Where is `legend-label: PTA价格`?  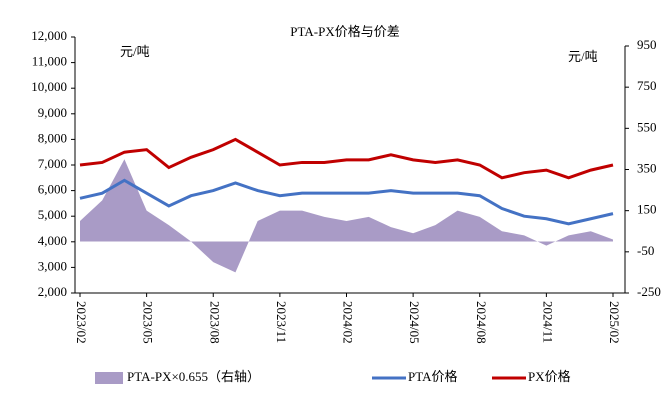
legend-label: PTA价格 is located at coordinates (433, 376).